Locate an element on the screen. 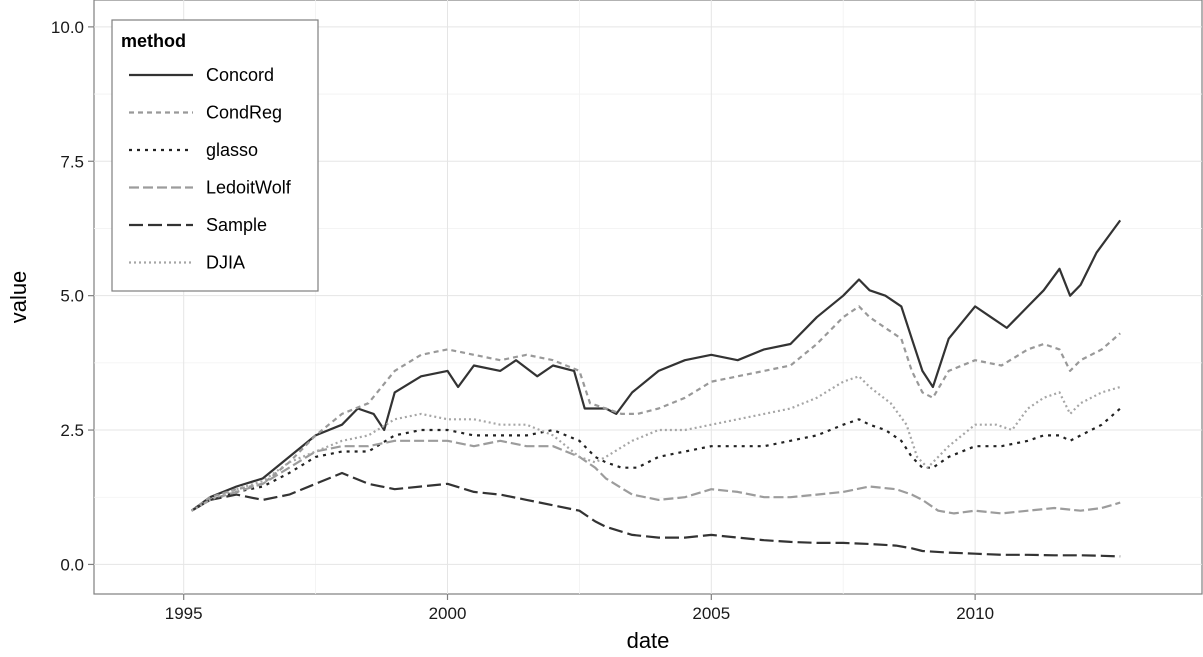 Image resolution: width=1203 pixels, height=657 pixels. y-tick-label: 7.5 is located at coordinates (72, 161).